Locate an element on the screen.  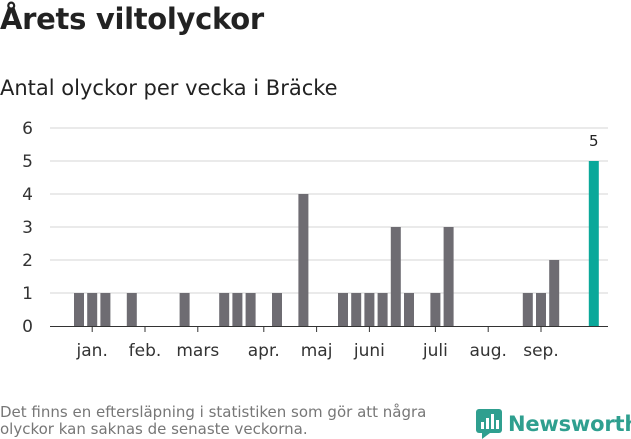
x-tick-label: apr. is located at coordinates (264, 351).